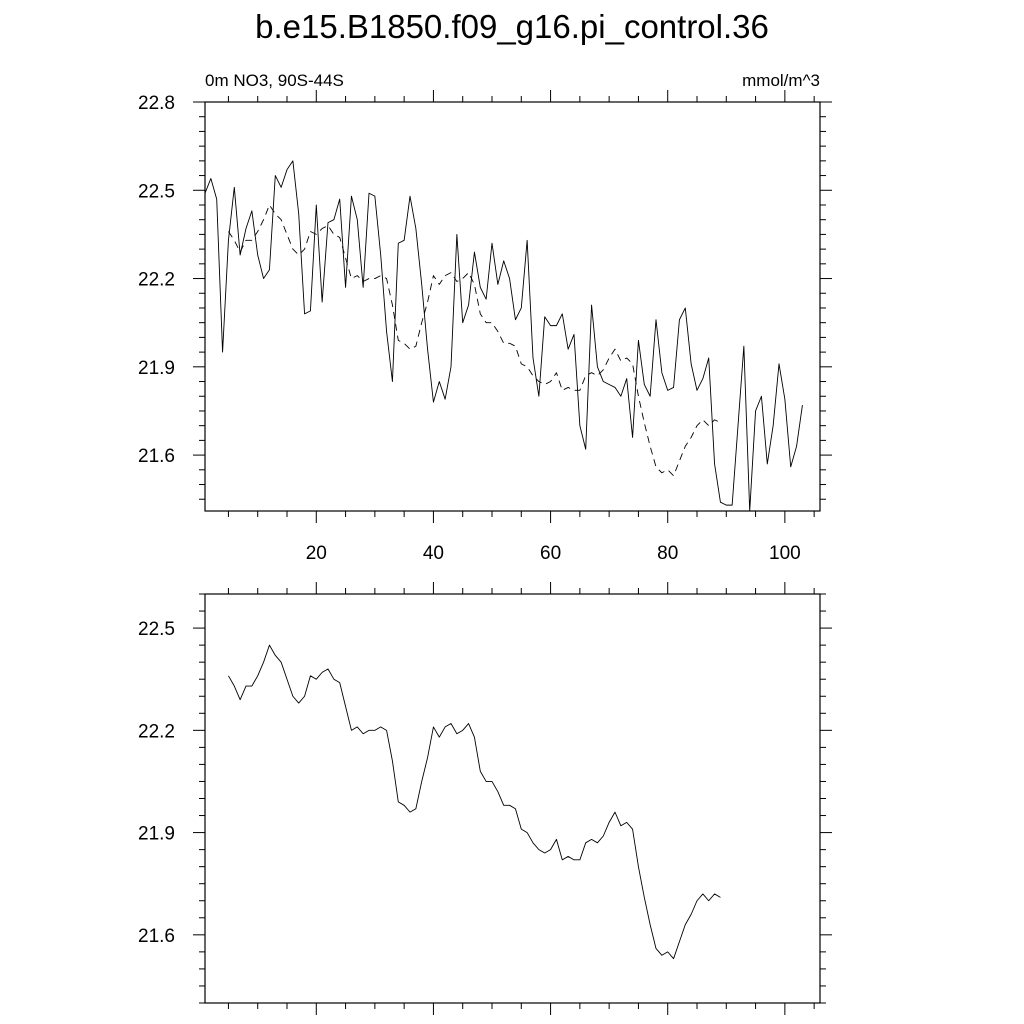 The height and width of the screenshot is (1024, 1024). What do you see at coordinates (474, 802) in the screenshot?
I see `series-line` at bounding box center [474, 802].